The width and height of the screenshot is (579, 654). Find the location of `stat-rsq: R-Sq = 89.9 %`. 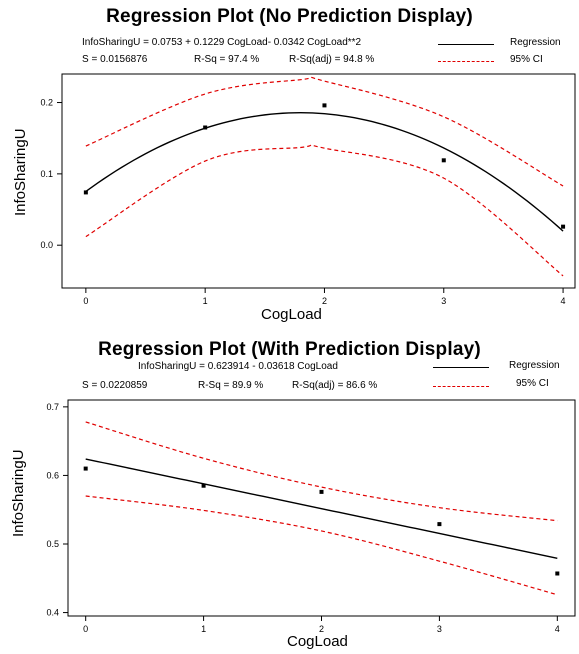

stat-rsq: R-Sq = 89.9 % is located at coordinates (231, 385).